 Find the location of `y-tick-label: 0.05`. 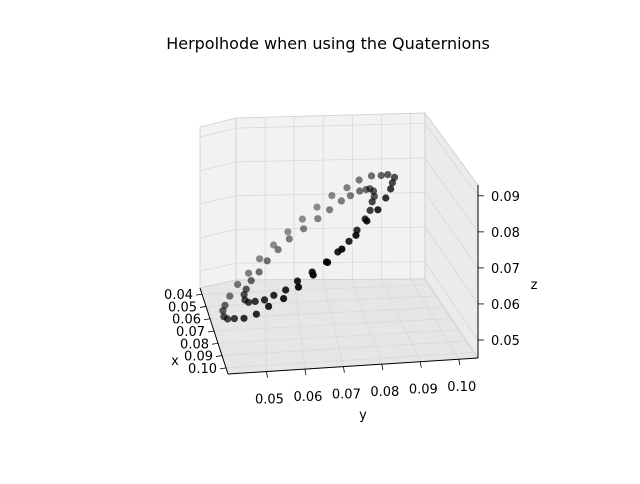

y-tick-label: 0.05 is located at coordinates (269, 400).